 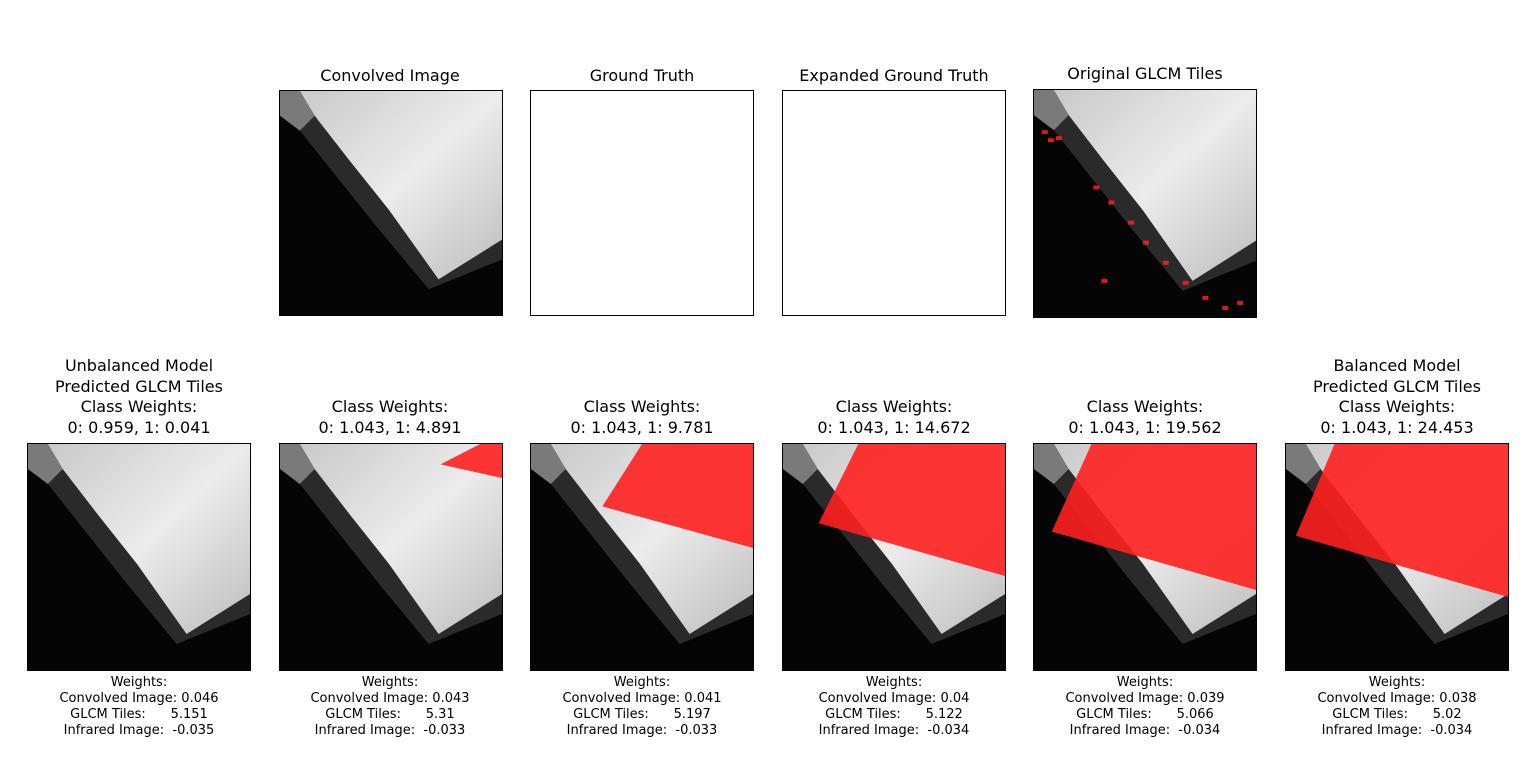 I want to click on expanded-ground-truth-panel, so click(x=894, y=203).